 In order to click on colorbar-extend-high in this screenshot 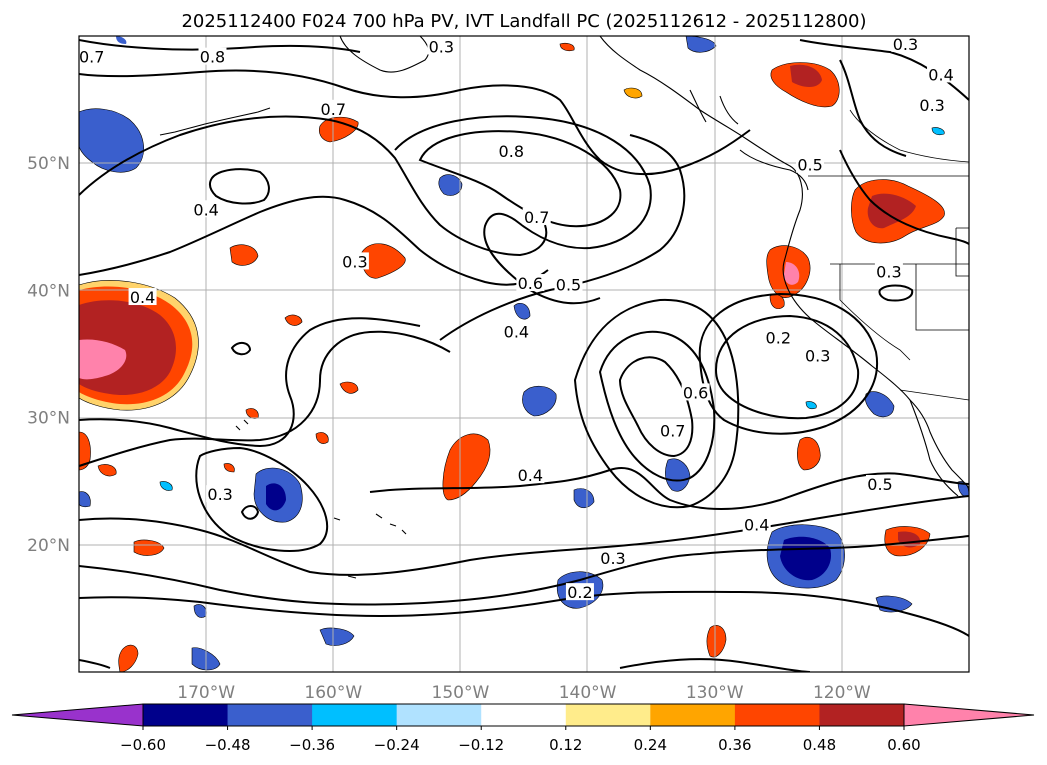, I will do `click(969, 715)`.